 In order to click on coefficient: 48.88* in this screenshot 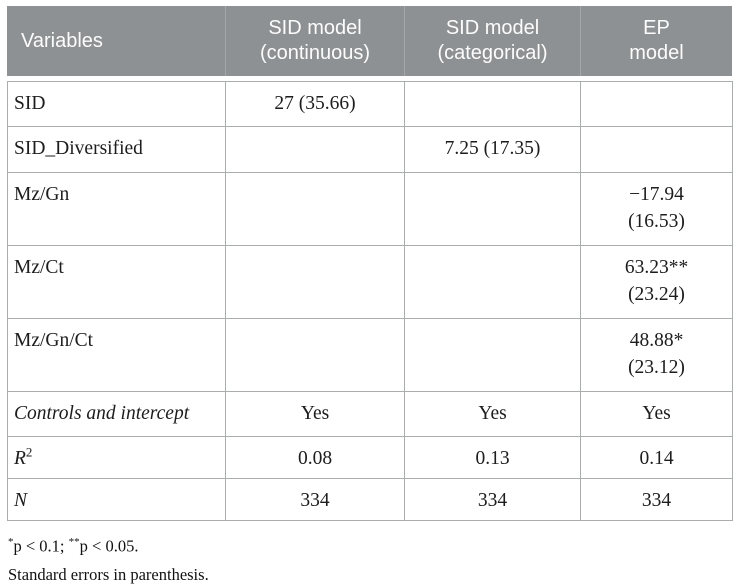, I will do `click(656, 340)`.